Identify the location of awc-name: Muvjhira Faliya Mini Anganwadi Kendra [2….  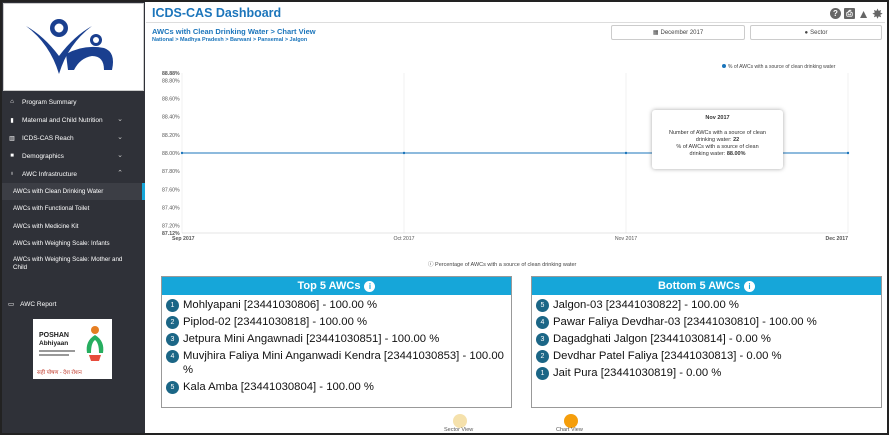
(343, 363).